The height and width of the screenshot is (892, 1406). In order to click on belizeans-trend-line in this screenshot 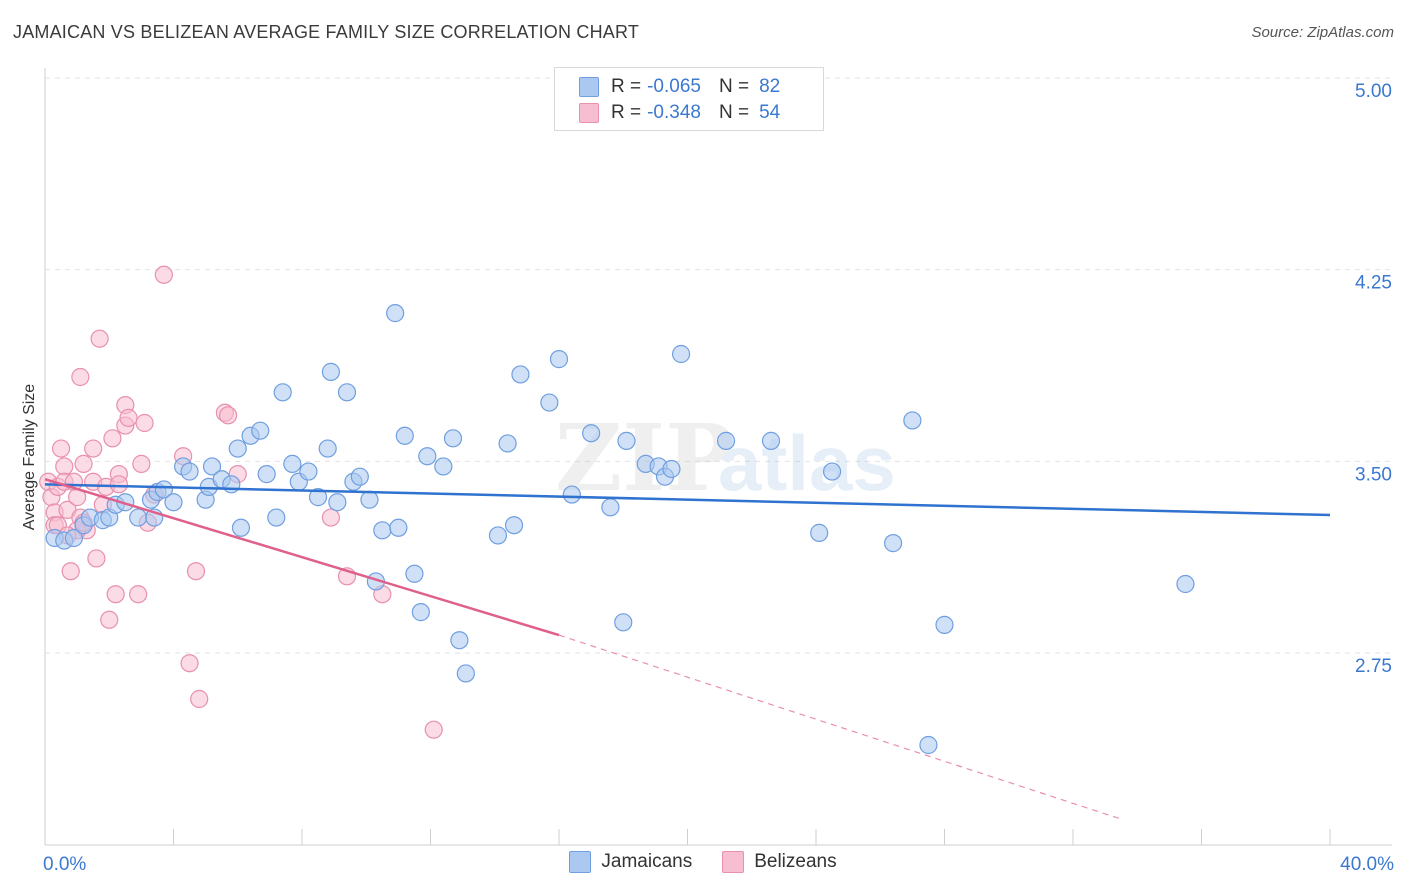, I will do `click(302, 557)`.